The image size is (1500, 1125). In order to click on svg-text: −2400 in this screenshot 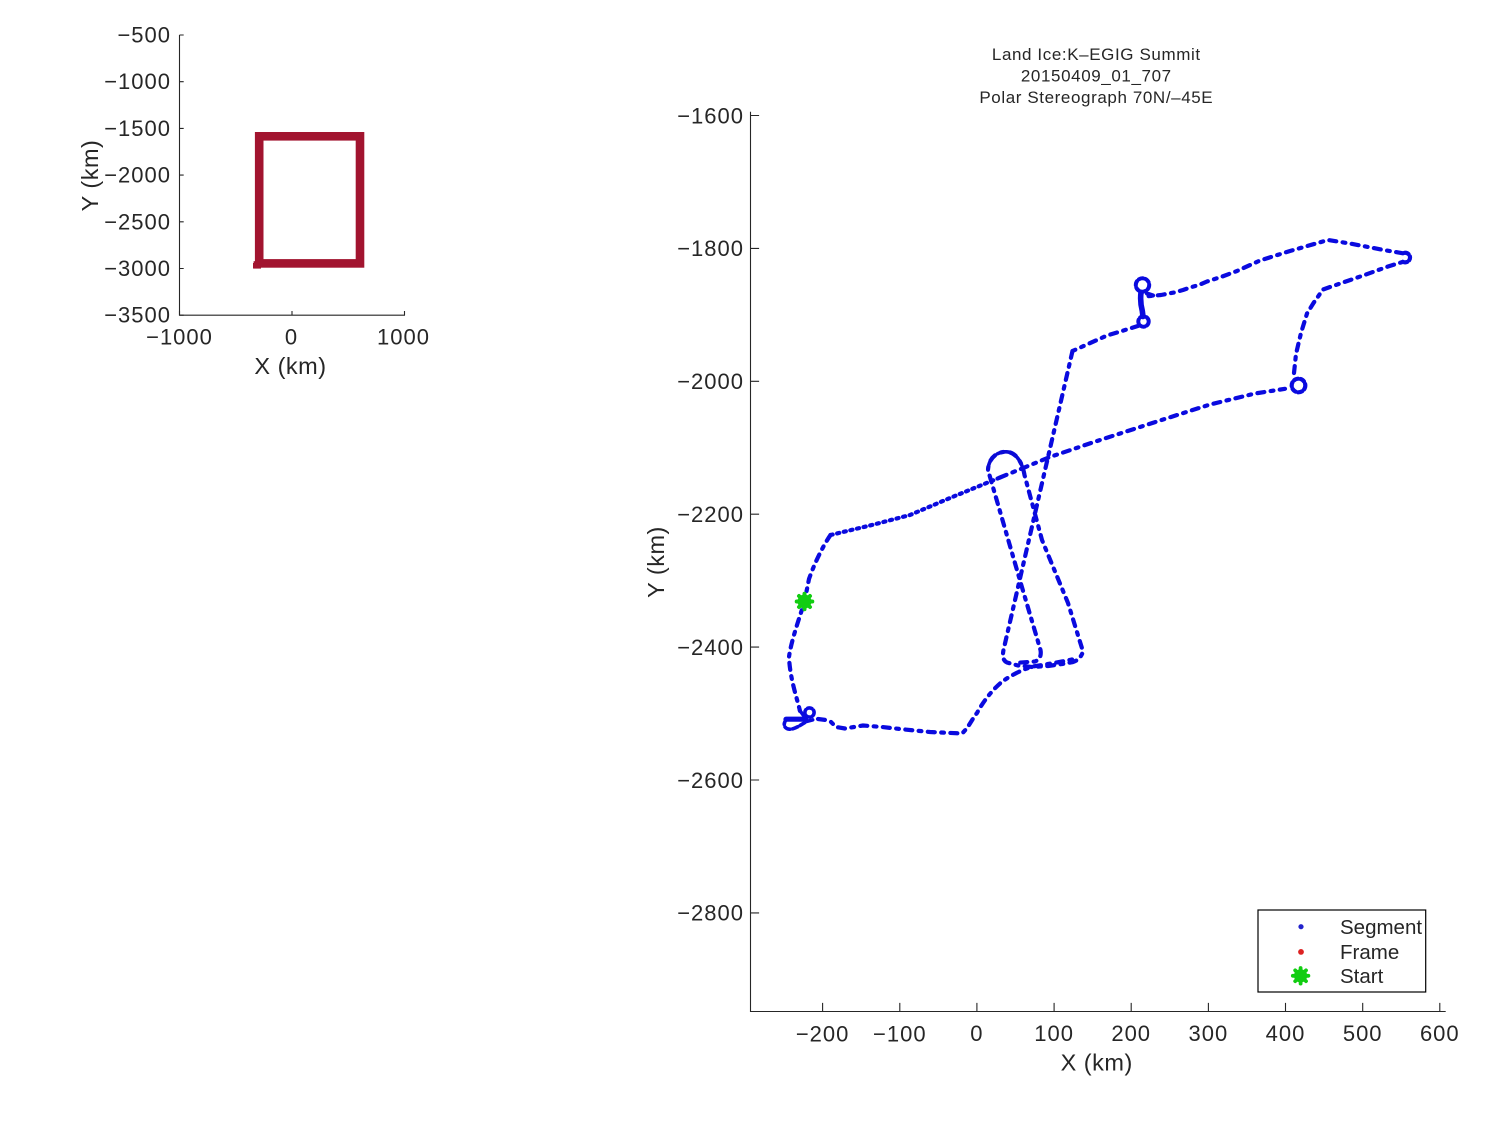, I will do `click(710, 647)`.